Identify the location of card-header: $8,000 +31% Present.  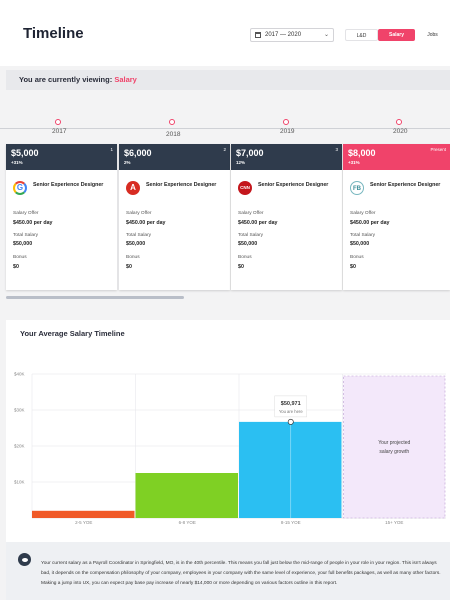
(396, 157).